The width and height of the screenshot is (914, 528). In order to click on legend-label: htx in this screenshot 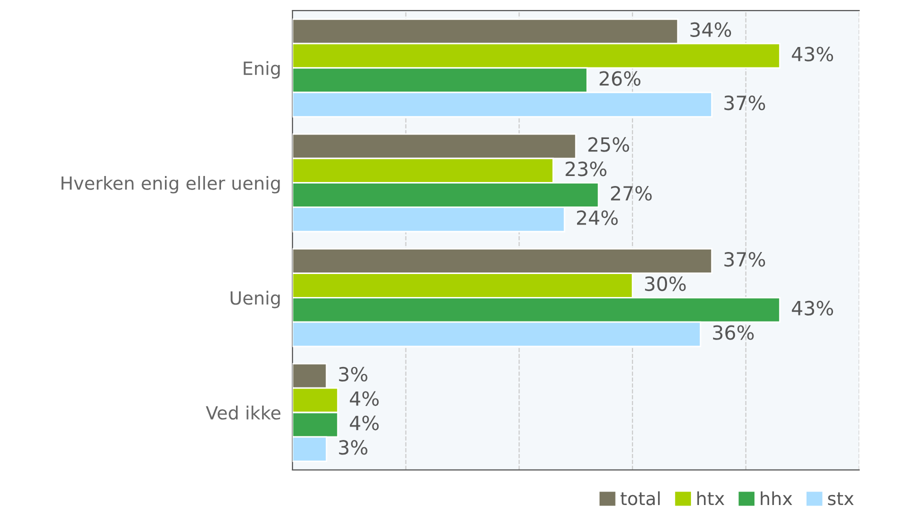, I will do `click(710, 498)`.